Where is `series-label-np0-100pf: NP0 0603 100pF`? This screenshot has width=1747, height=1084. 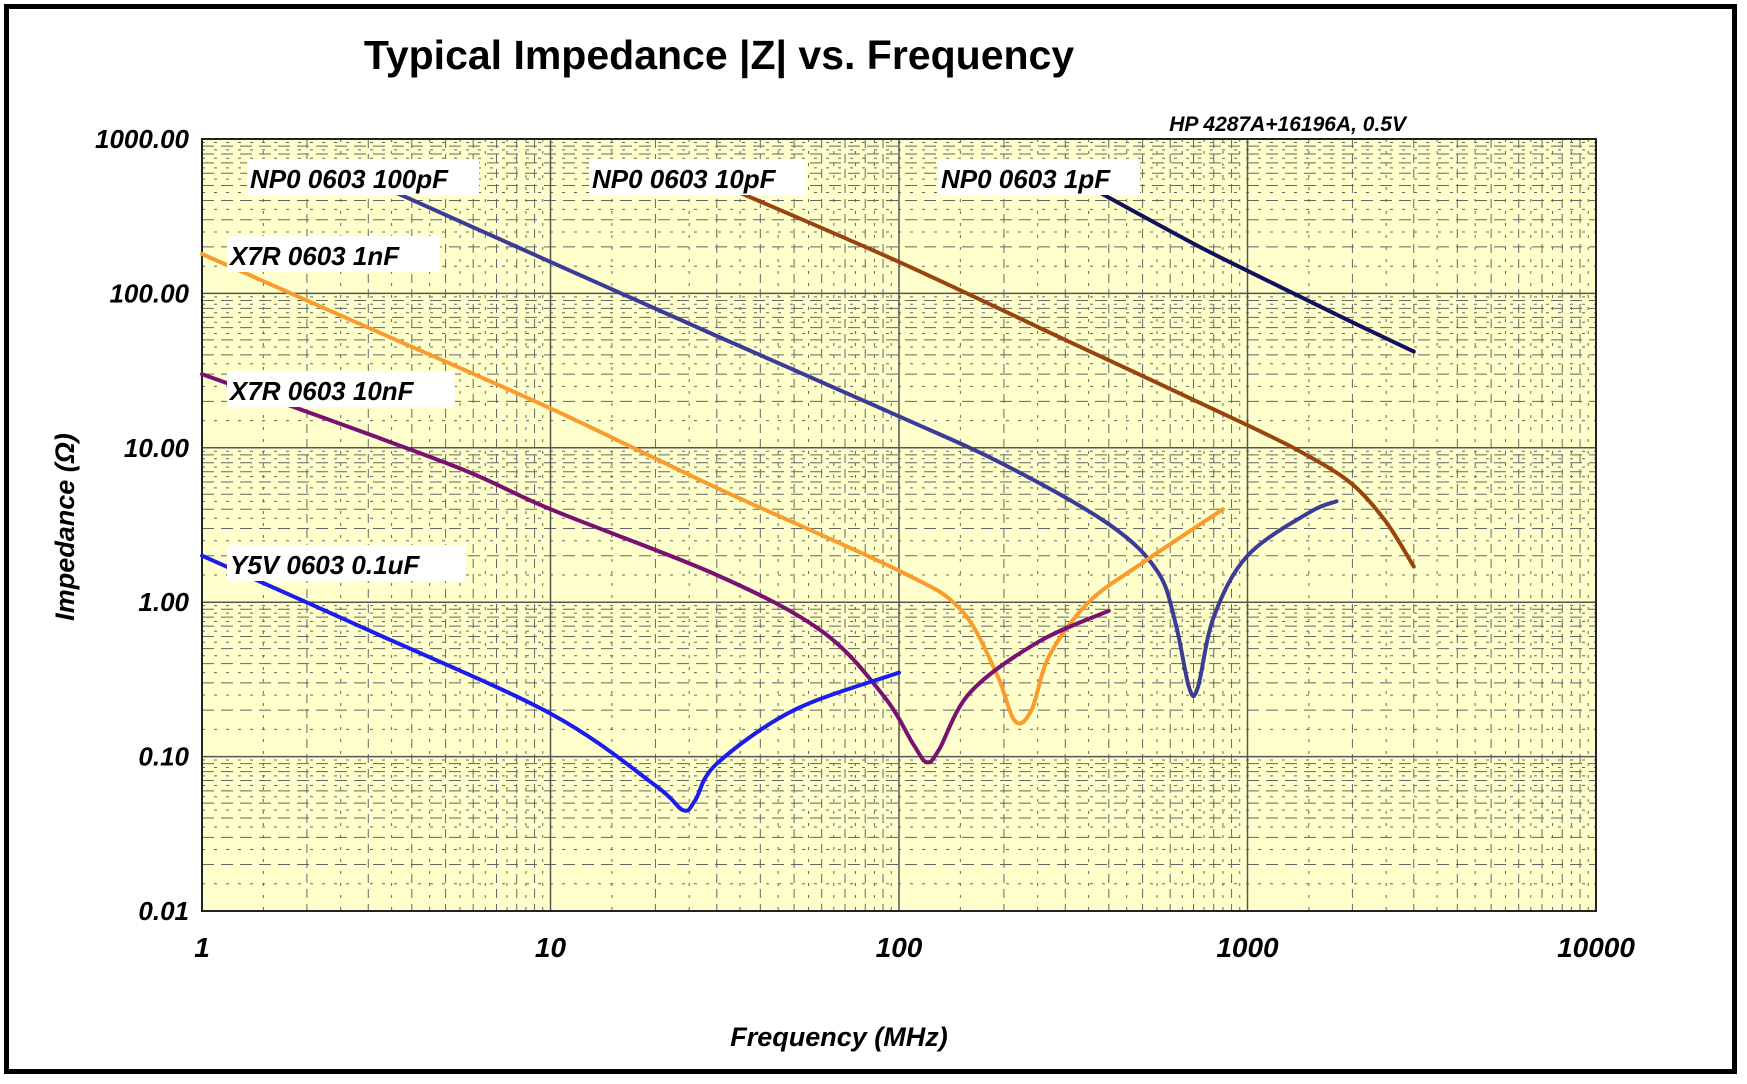
series-label-np0-100pf: NP0 0603 100pF is located at coordinates (363, 177).